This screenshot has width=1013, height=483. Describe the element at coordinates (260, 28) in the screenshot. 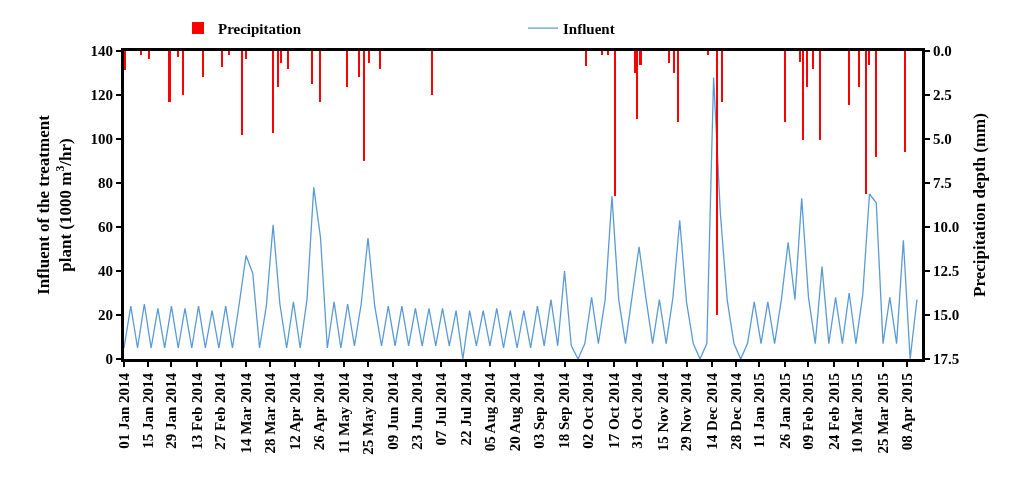

I see `legend-label: Precipitation` at that location.